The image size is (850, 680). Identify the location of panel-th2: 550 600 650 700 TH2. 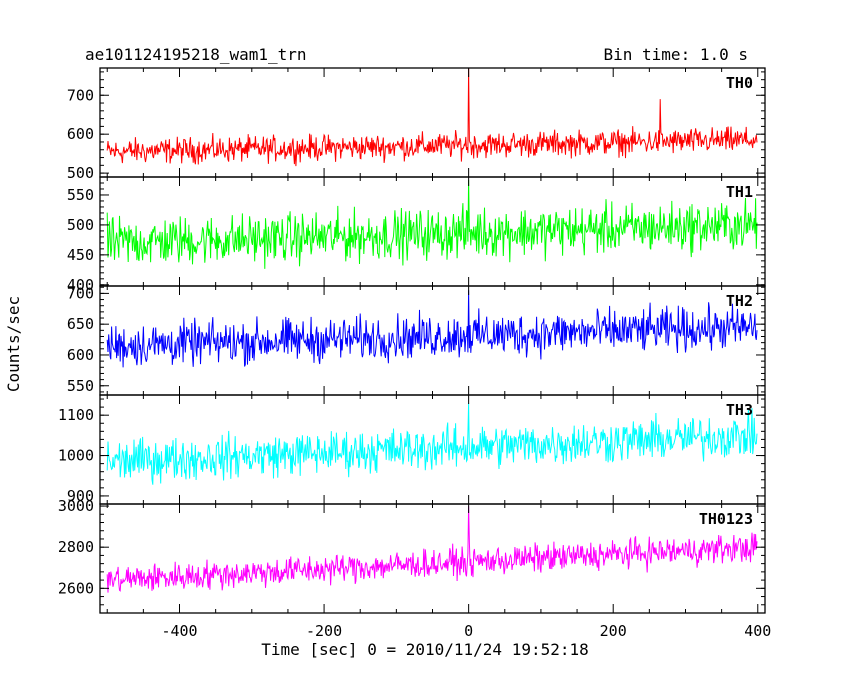
(416, 340).